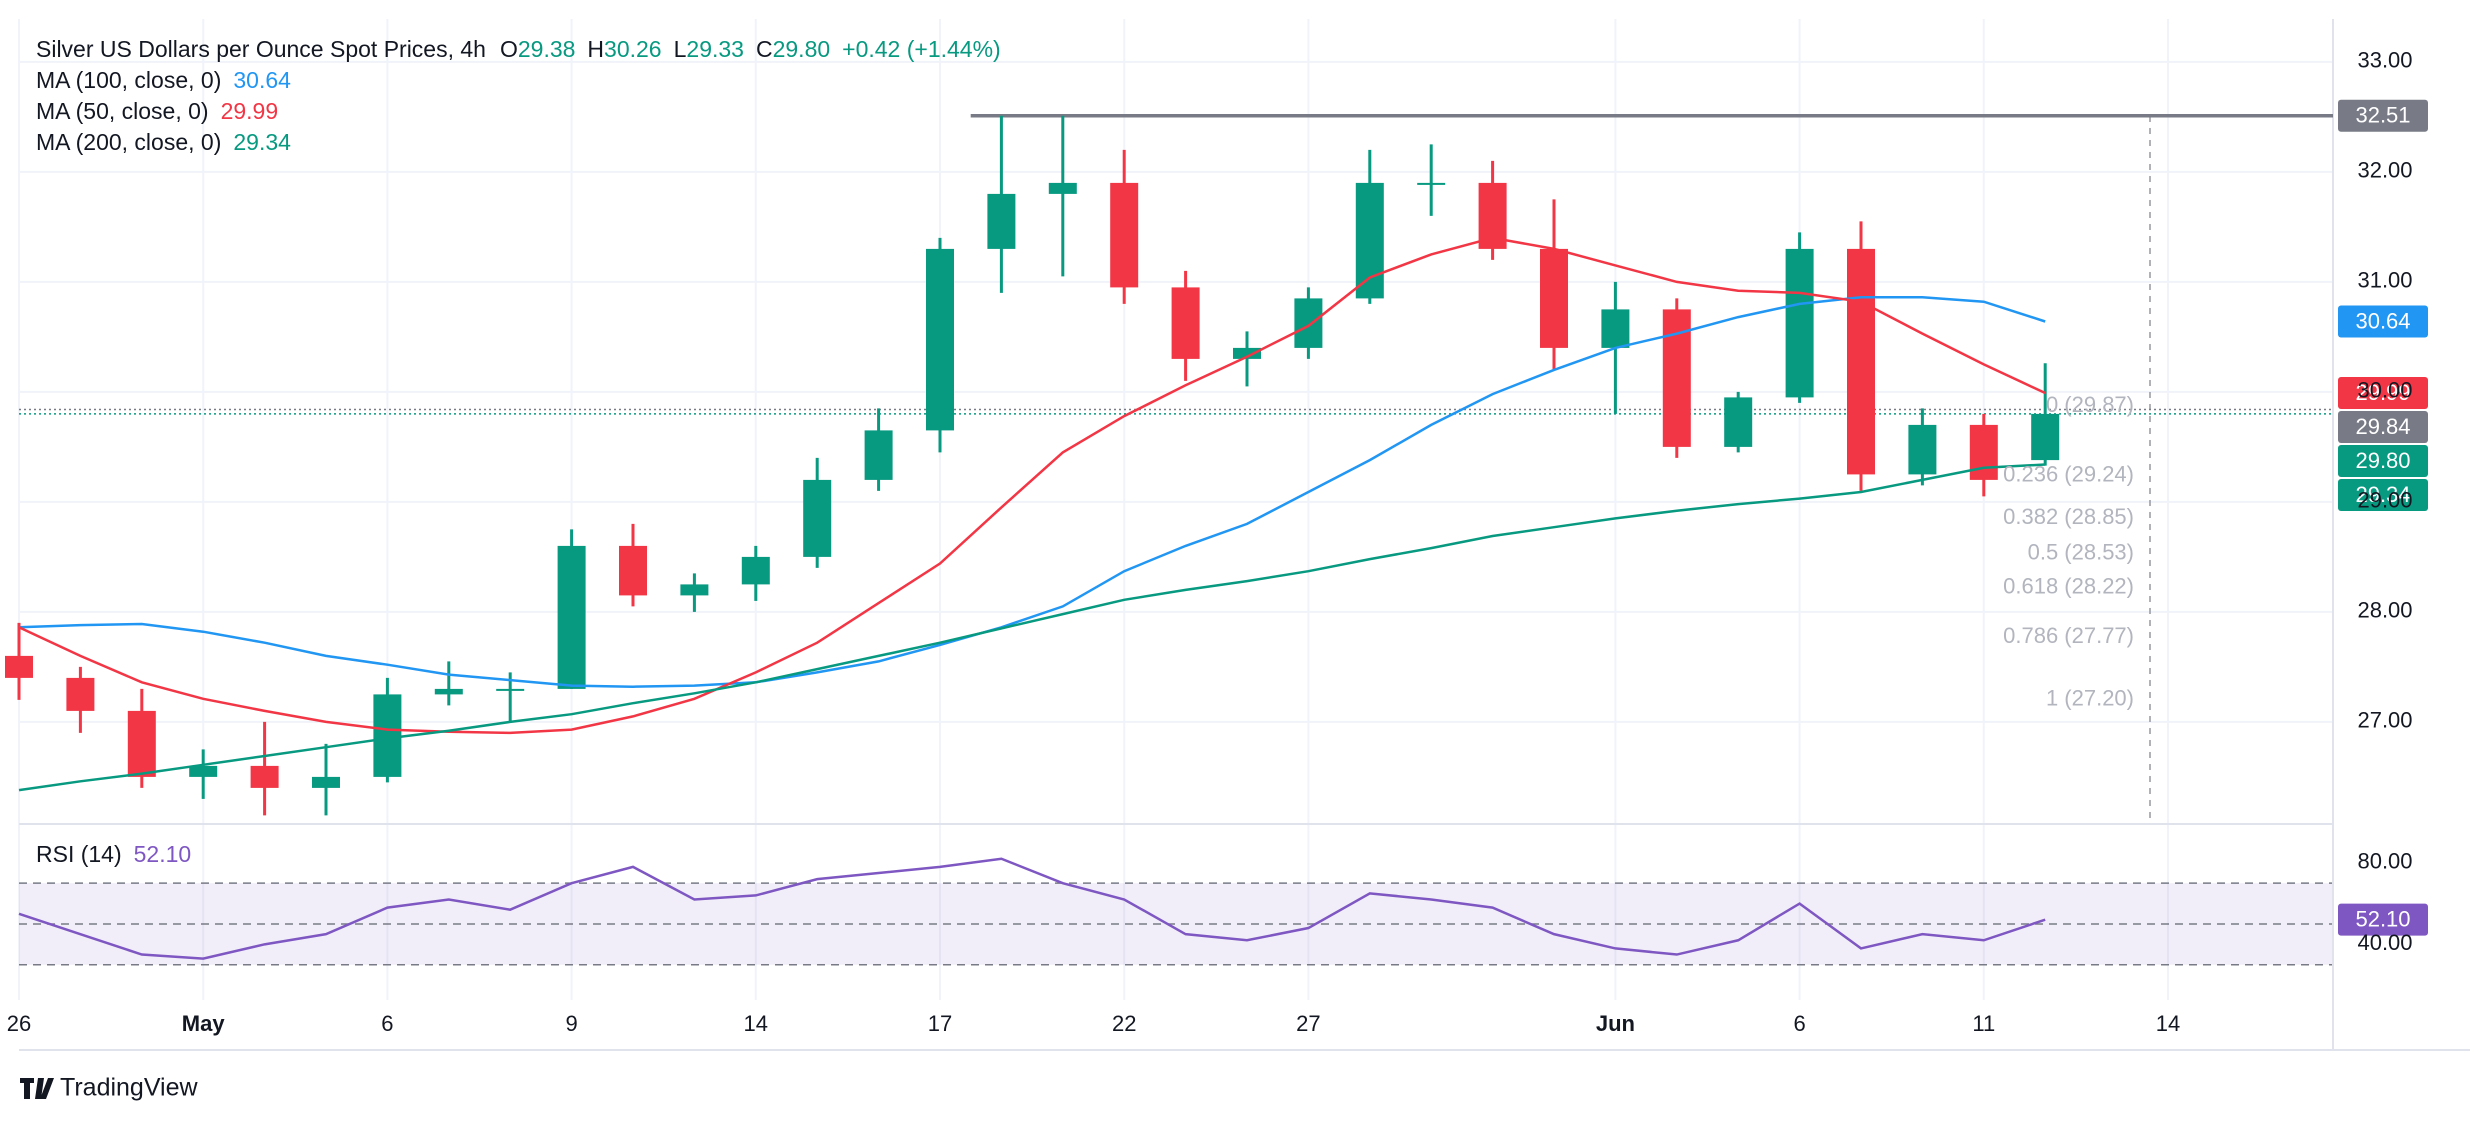 This screenshot has width=2488, height=1122. Describe the element at coordinates (2384, 60) in the screenshot. I see `y-tick-label: 33.00` at that location.